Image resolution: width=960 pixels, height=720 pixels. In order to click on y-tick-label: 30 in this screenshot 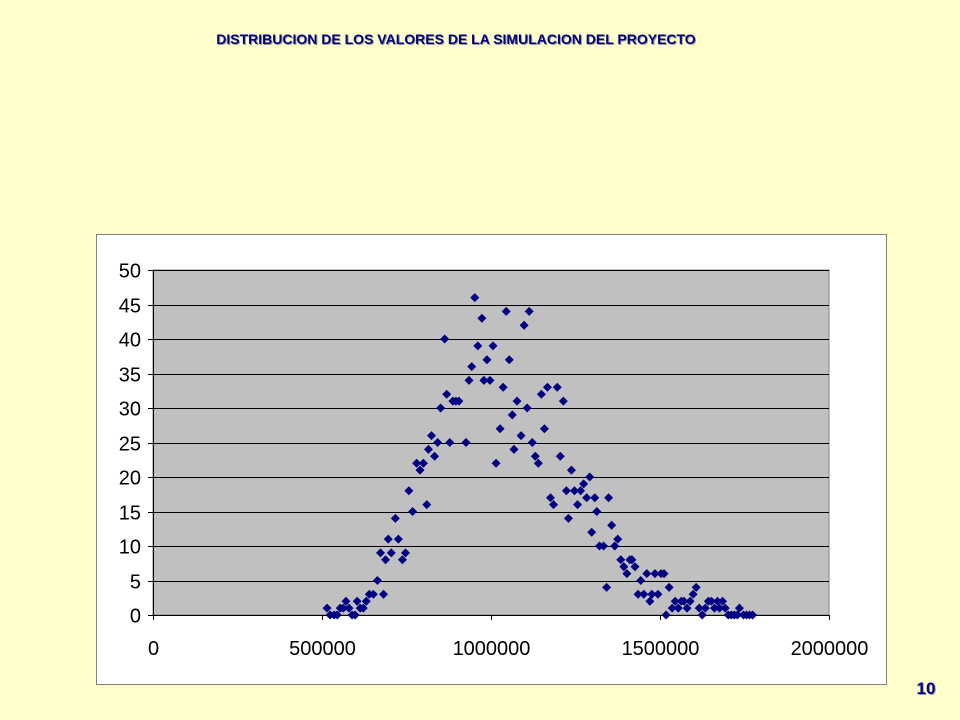, I will do `click(130, 410)`.